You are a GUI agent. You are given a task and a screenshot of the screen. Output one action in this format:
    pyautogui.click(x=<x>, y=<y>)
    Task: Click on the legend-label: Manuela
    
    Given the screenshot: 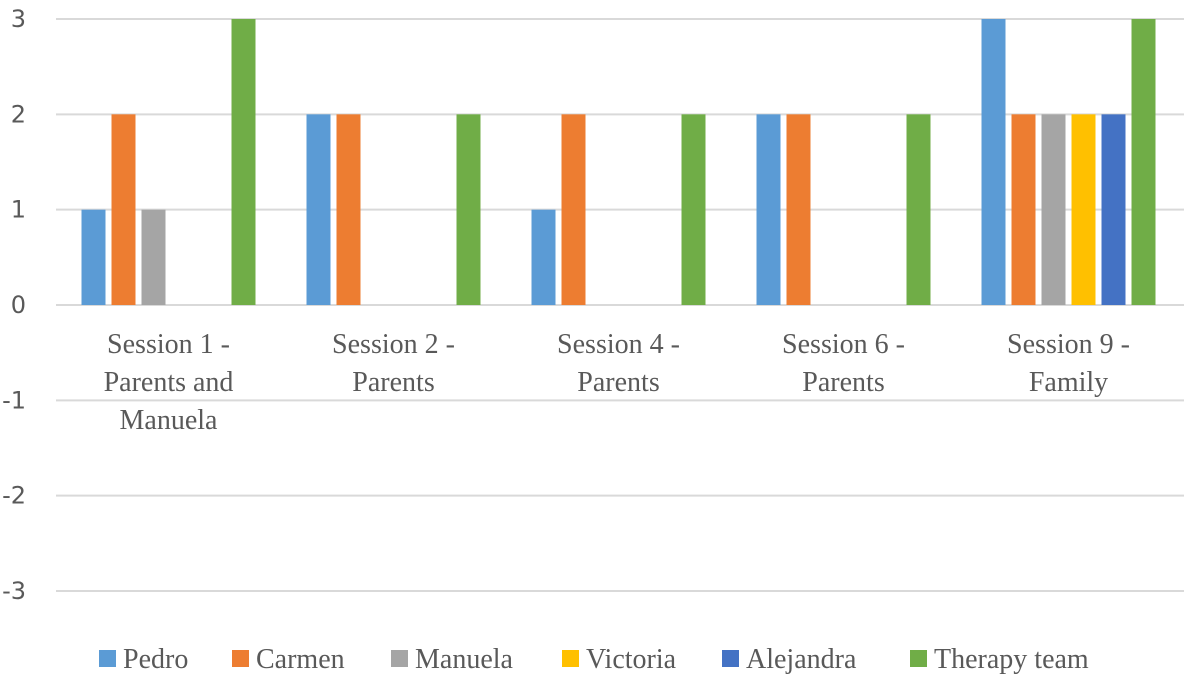 What is the action you would take?
    pyautogui.click(x=464, y=659)
    